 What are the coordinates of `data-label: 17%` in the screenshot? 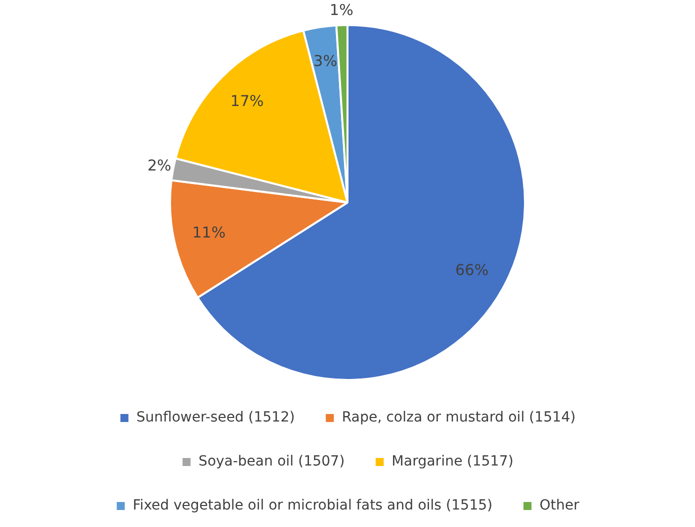 It's located at (247, 101).